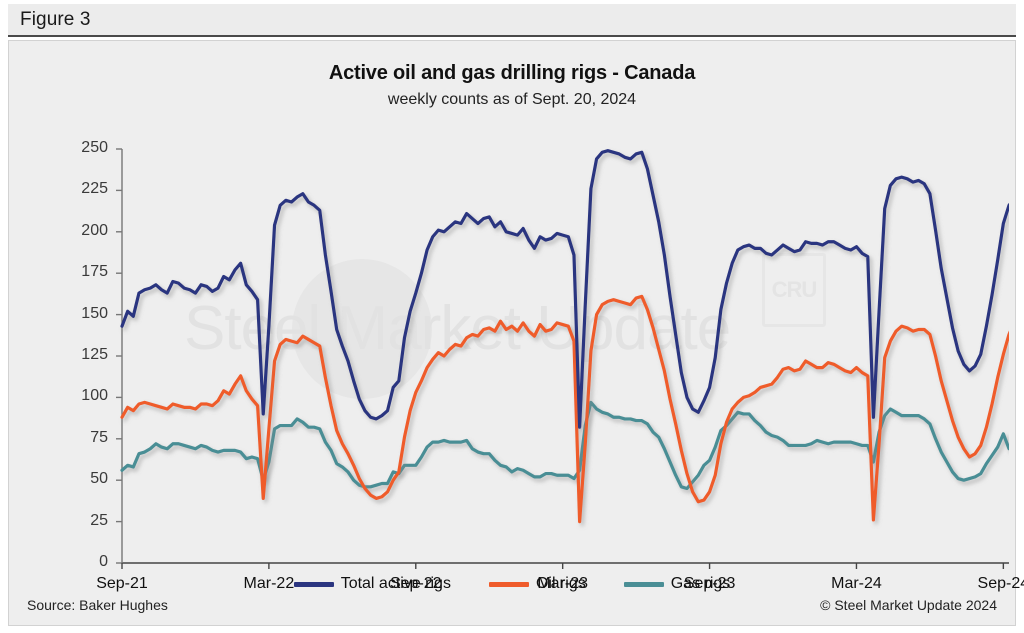 The image size is (1024, 633). Describe the element at coordinates (512, 36) in the screenshot. I see `header-divider` at that location.